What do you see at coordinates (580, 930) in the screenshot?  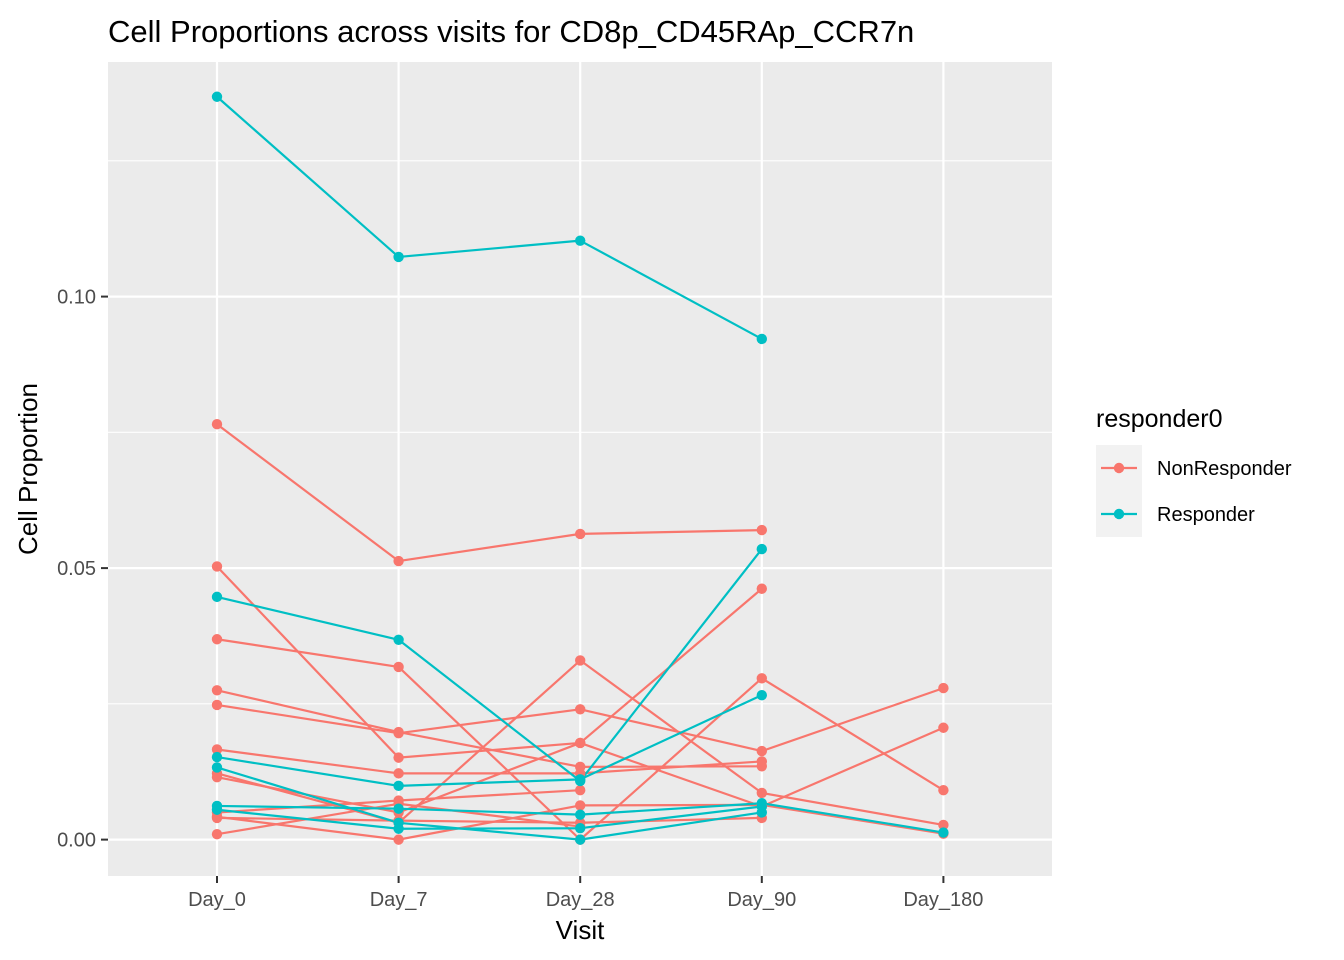 I see `x-axis-title: Visit` at bounding box center [580, 930].